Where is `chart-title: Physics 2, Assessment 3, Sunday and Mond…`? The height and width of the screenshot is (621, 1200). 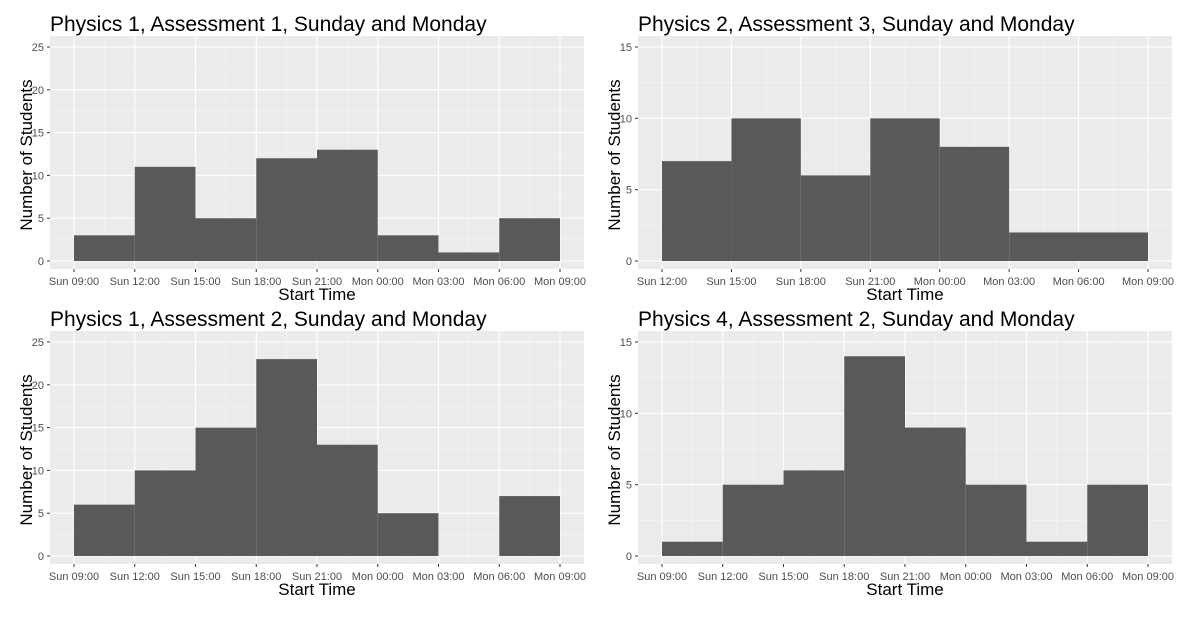
chart-title: Physics 2, Assessment 3, Sunday and Mond… is located at coordinates (856, 24).